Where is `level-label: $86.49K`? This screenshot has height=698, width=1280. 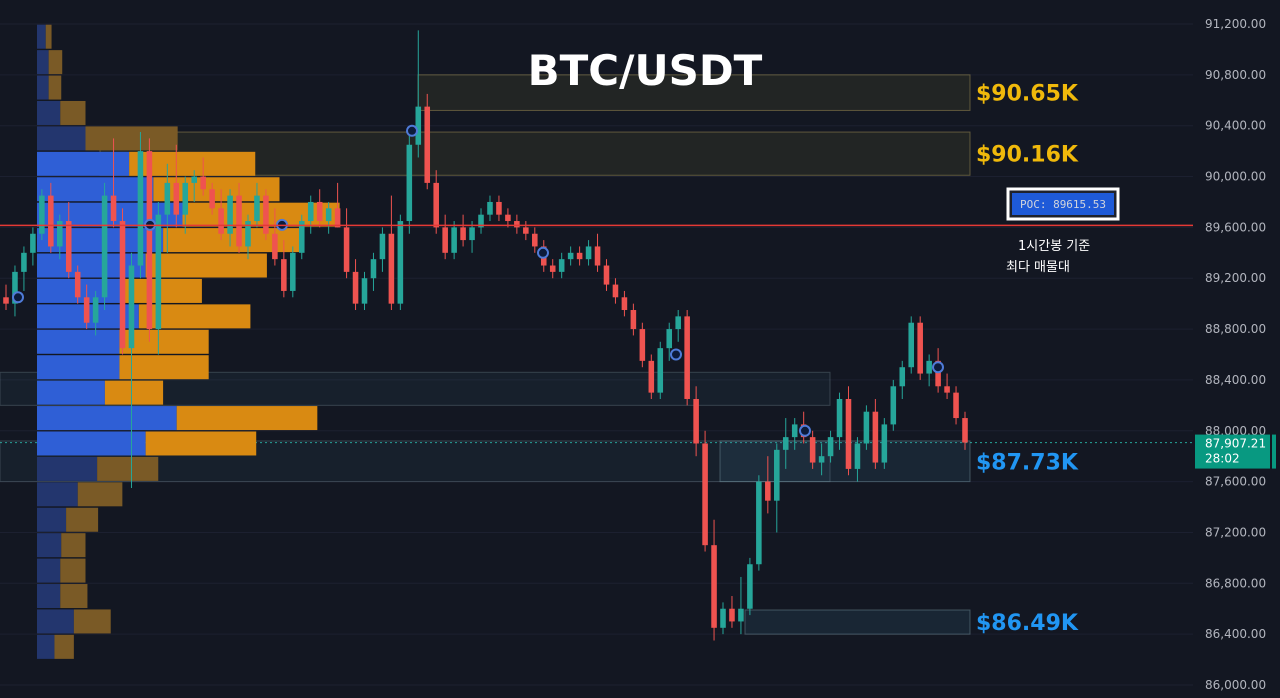 level-label: $86.49K is located at coordinates (1027, 623).